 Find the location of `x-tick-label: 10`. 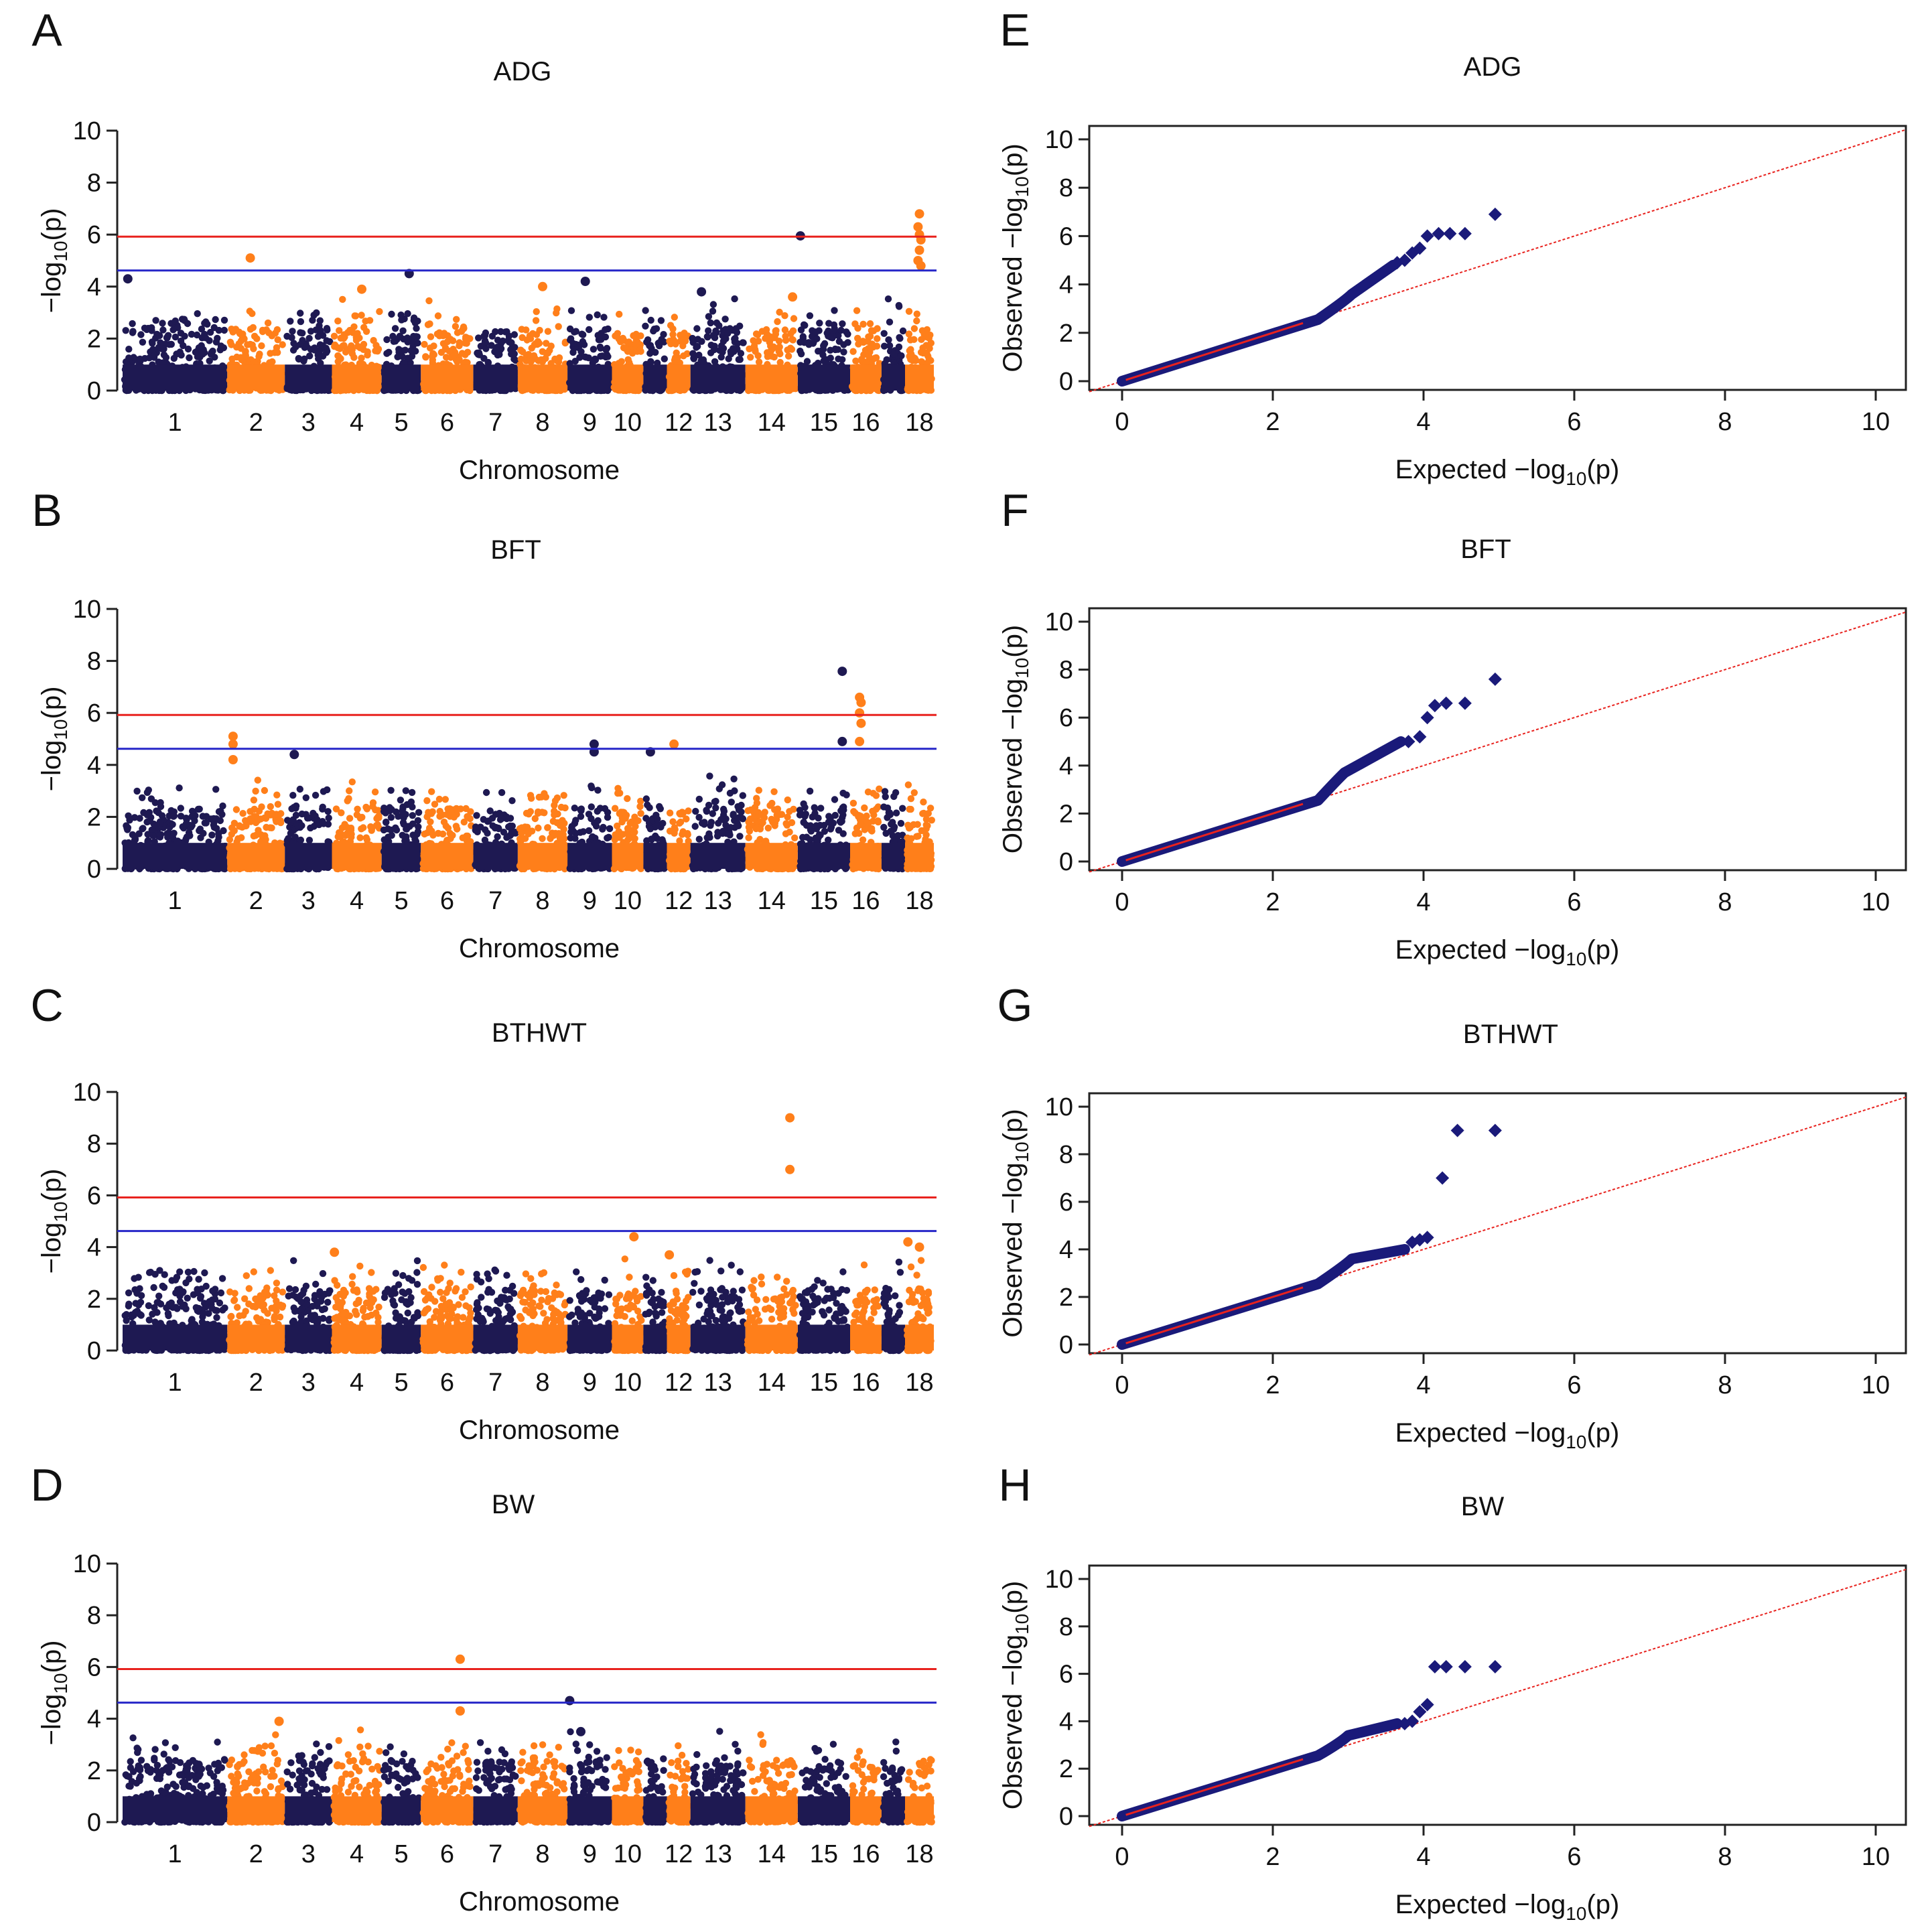

x-tick-label: 10 is located at coordinates (628, 901).